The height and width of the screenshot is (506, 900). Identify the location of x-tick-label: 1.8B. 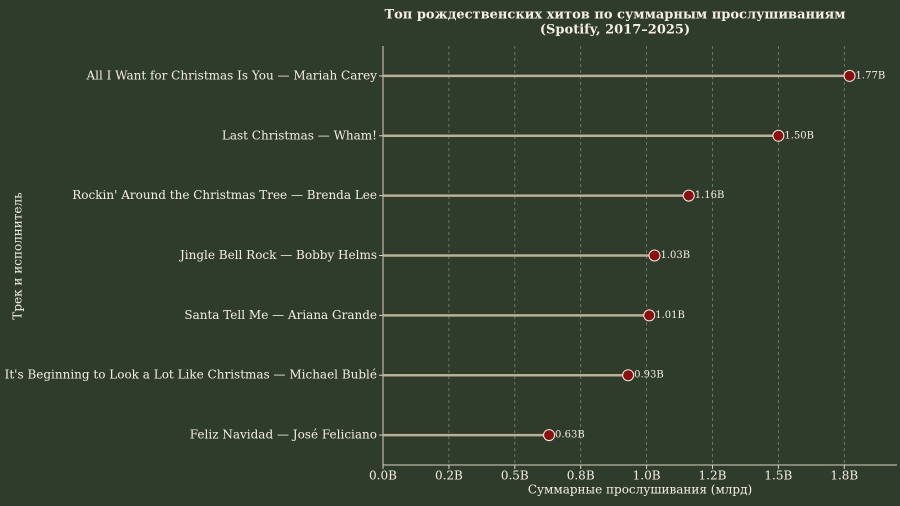
(844, 476).